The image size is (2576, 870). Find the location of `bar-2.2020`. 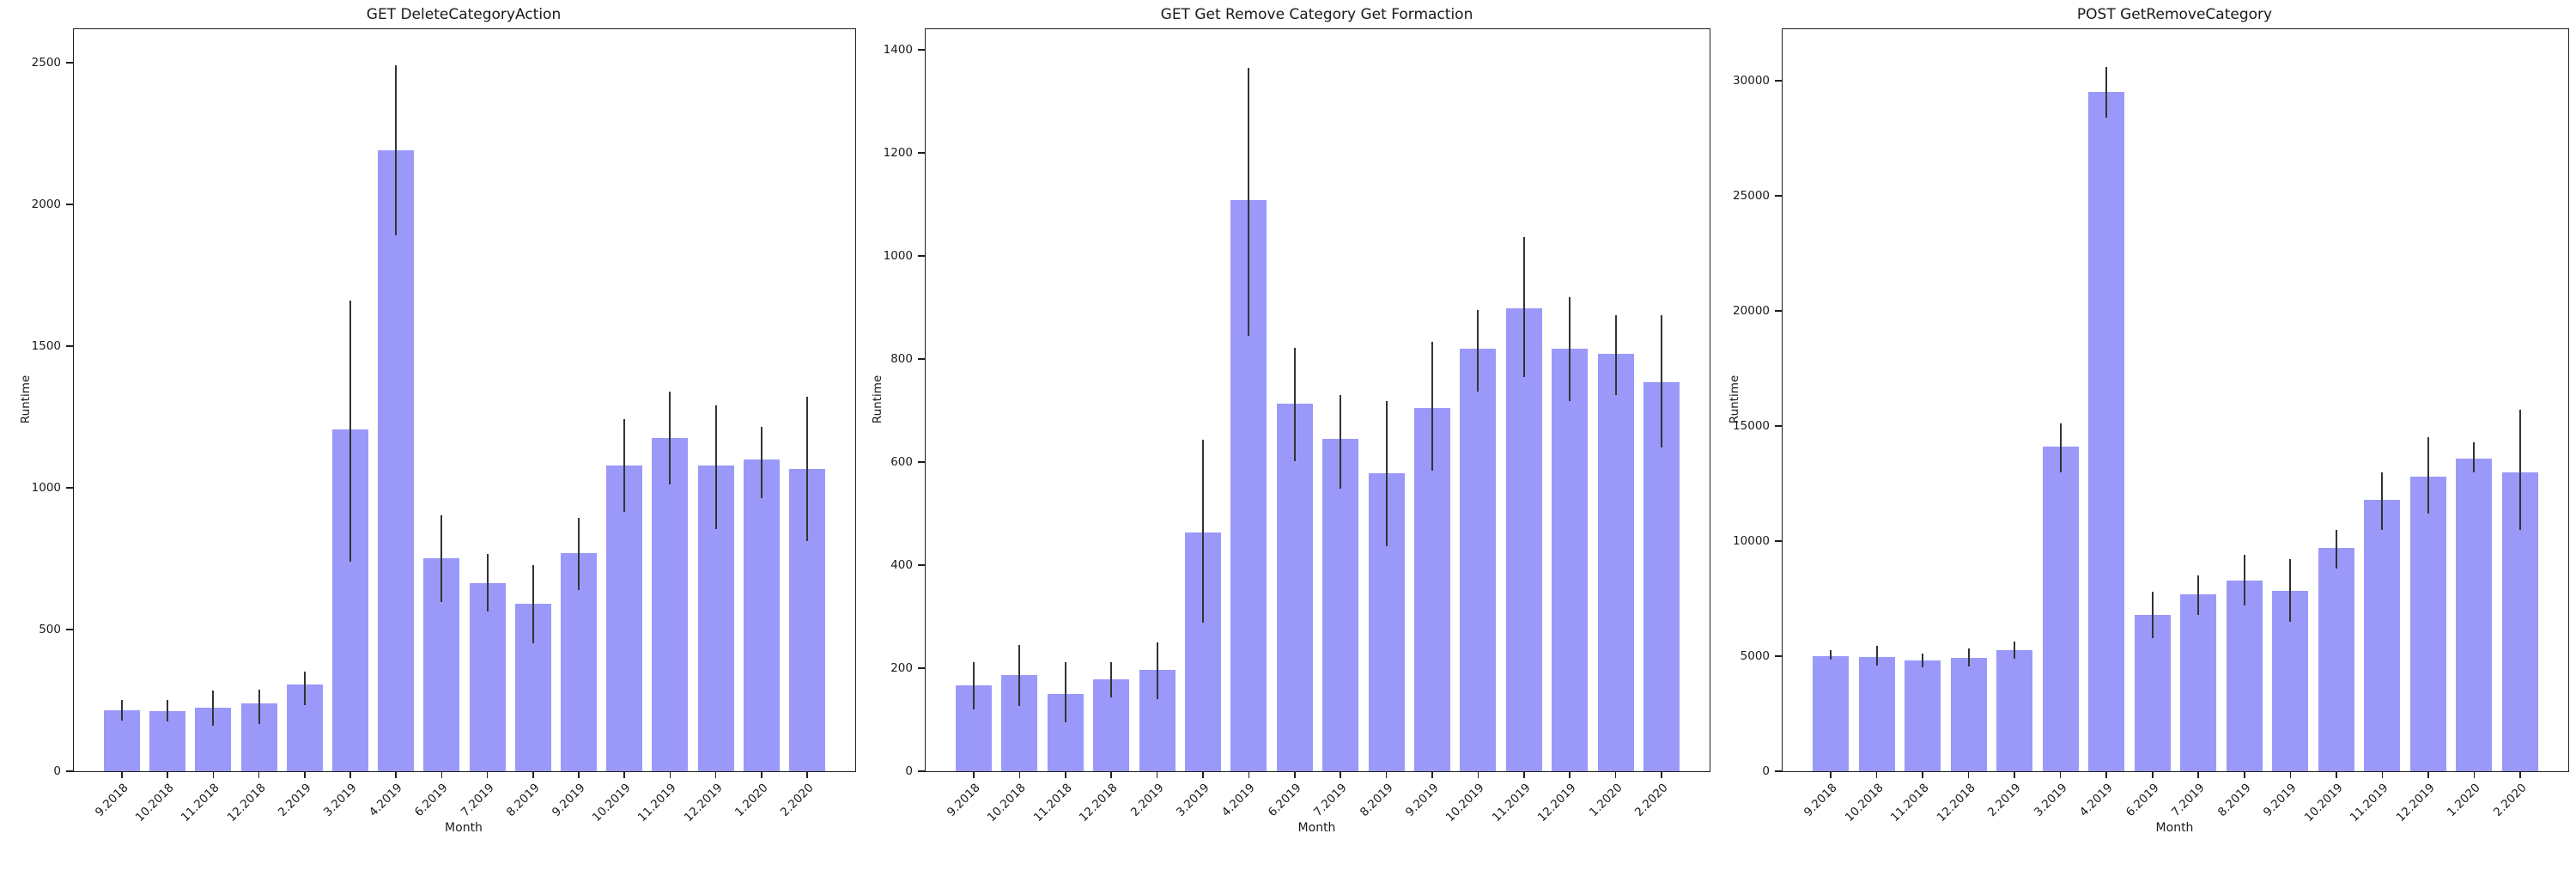

bar-2.2020 is located at coordinates (2520, 621).